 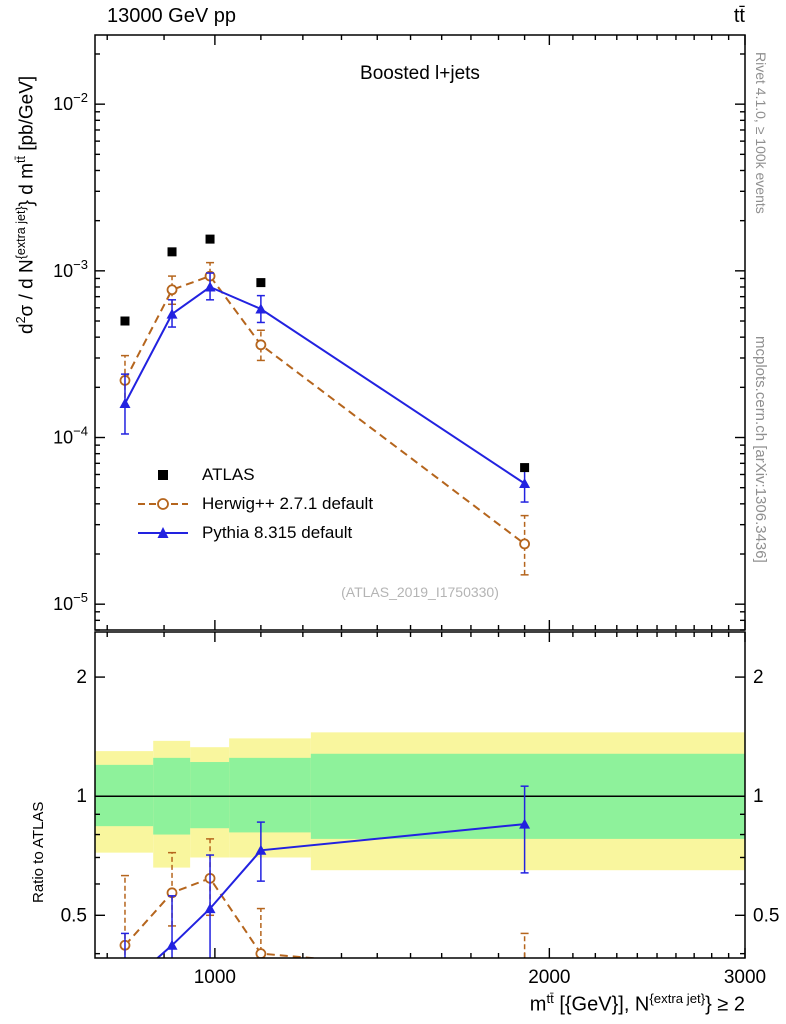 What do you see at coordinates (288, 503) in the screenshot?
I see `legend-label-herwig: Herwig++ 2.7.1 default` at bounding box center [288, 503].